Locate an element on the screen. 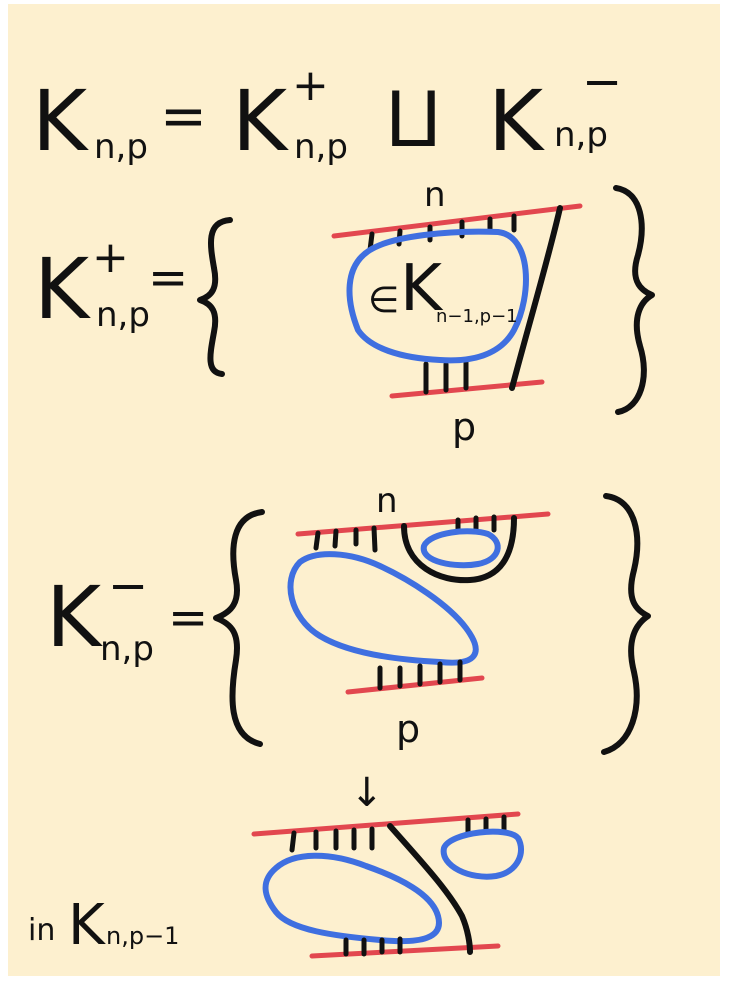 The image size is (729, 981). cap-arc is located at coordinates (459, 549).